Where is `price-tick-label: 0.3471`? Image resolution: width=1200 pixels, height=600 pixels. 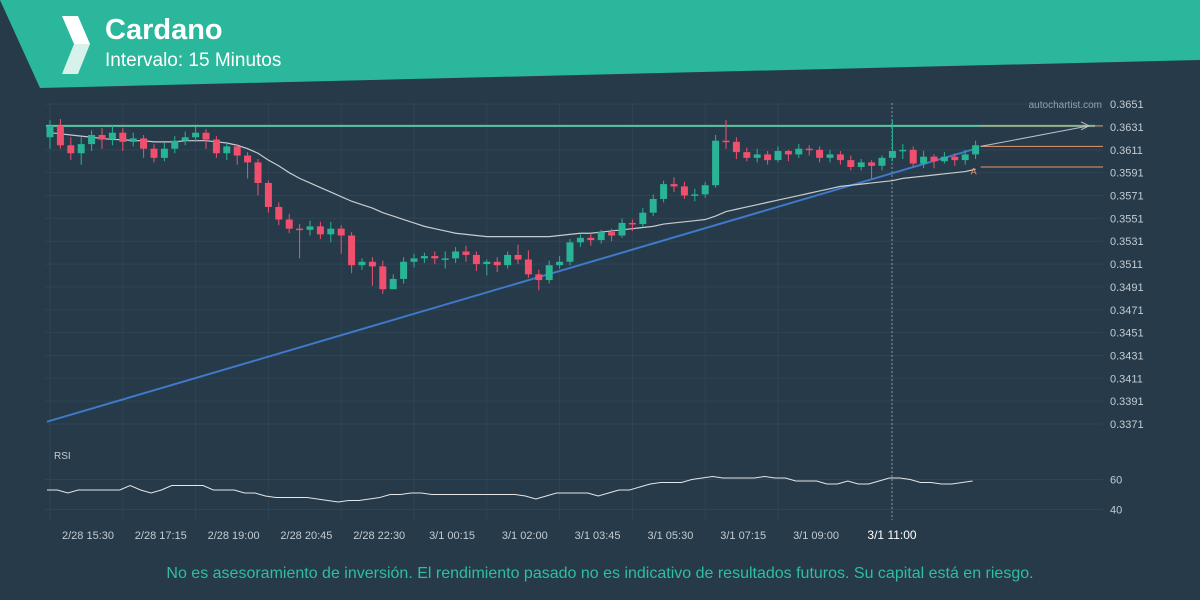
price-tick-label: 0.3471 is located at coordinates (1127, 311).